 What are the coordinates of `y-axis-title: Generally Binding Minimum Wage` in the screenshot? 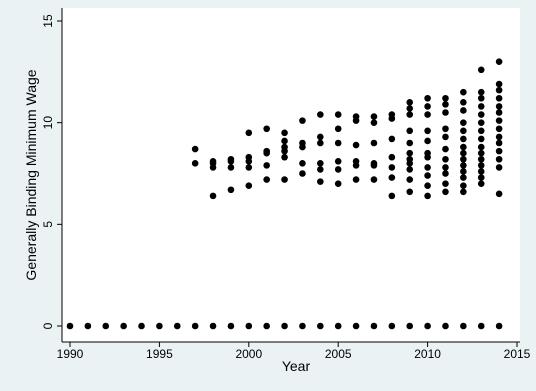 It's located at (31, 174).